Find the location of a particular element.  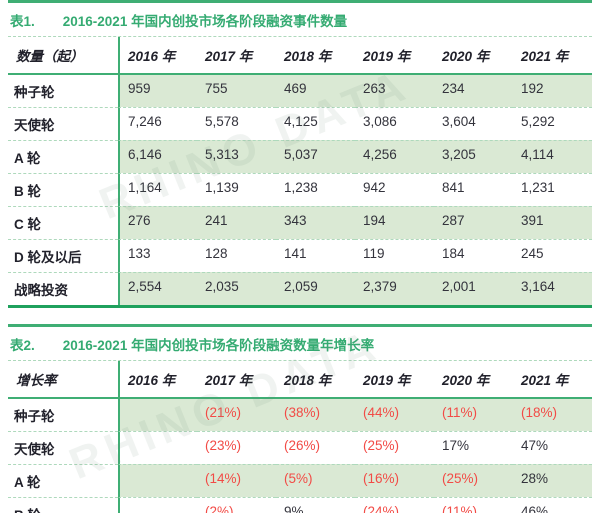

data-cell: 4,114 is located at coordinates (552, 156).